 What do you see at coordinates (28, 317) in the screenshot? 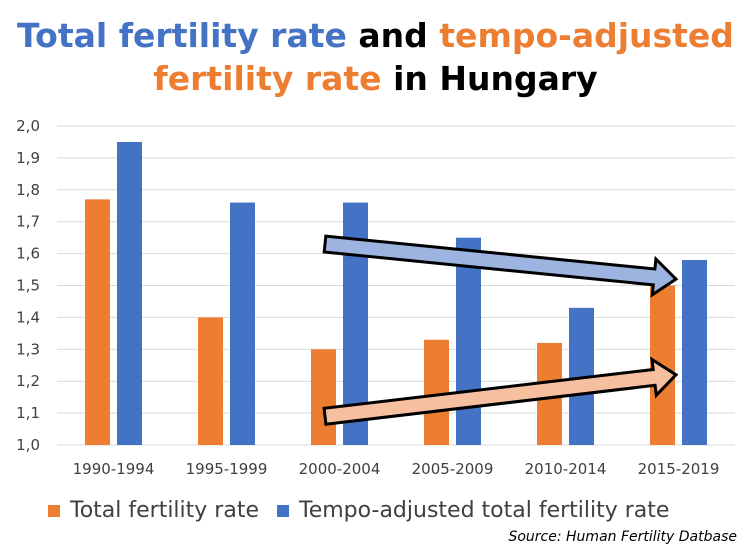
I see `y-tick-label: 1,4` at bounding box center [28, 317].